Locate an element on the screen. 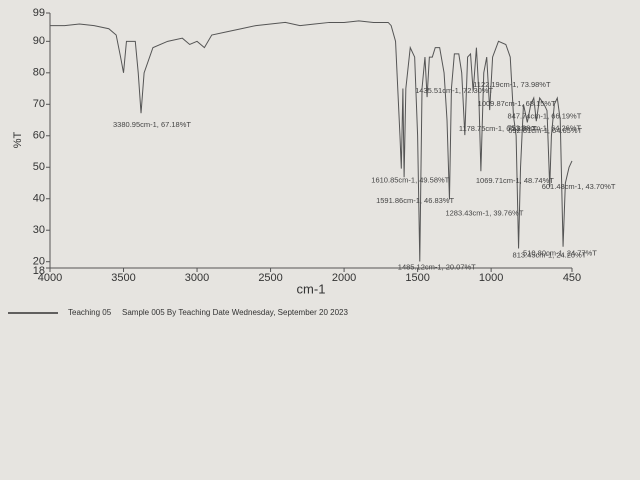 The height and width of the screenshot is (480, 640). y-tick-label: 50 is located at coordinates (39, 167).